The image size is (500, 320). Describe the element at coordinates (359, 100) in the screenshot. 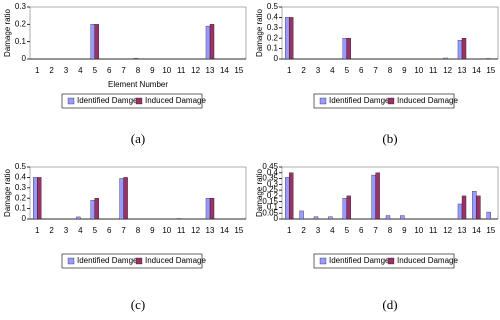

I see `legend-label: Identified Damge` at that location.